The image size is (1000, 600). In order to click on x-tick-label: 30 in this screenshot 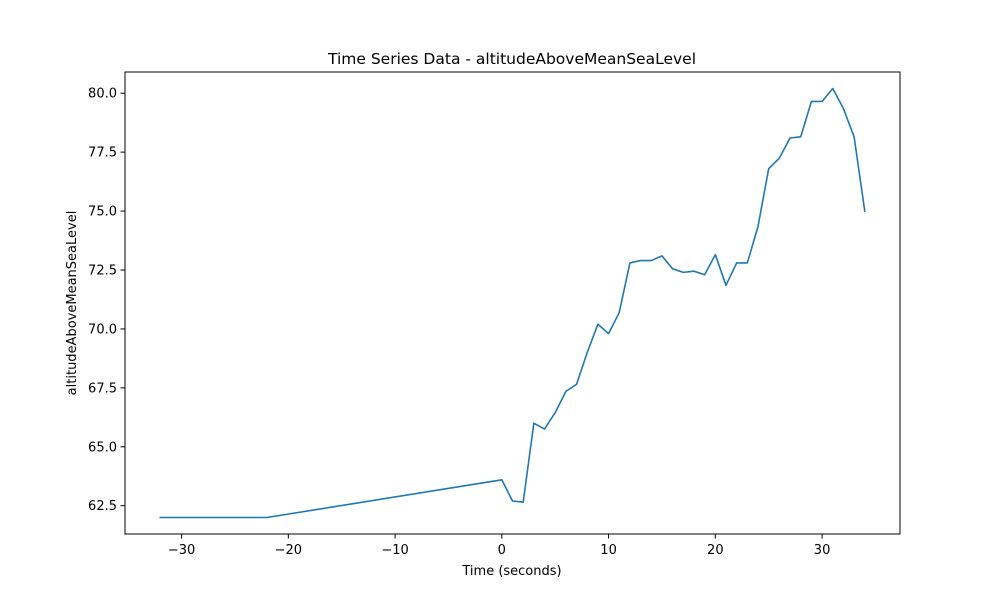, I will do `click(822, 550)`.